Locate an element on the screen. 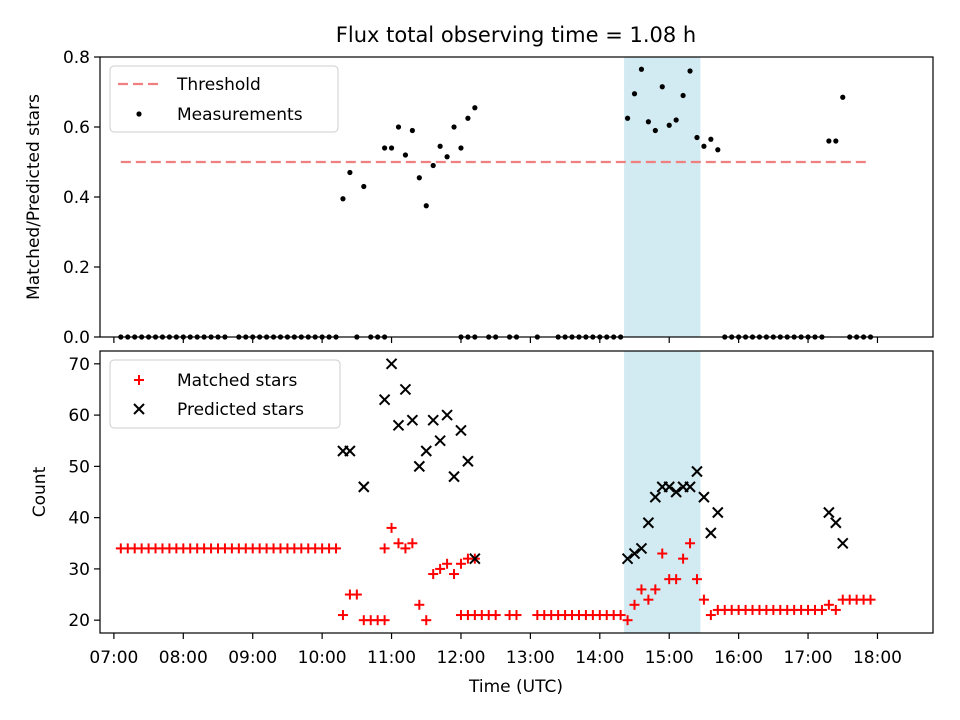  legend-predicted-swatch is located at coordinates (139, 409).